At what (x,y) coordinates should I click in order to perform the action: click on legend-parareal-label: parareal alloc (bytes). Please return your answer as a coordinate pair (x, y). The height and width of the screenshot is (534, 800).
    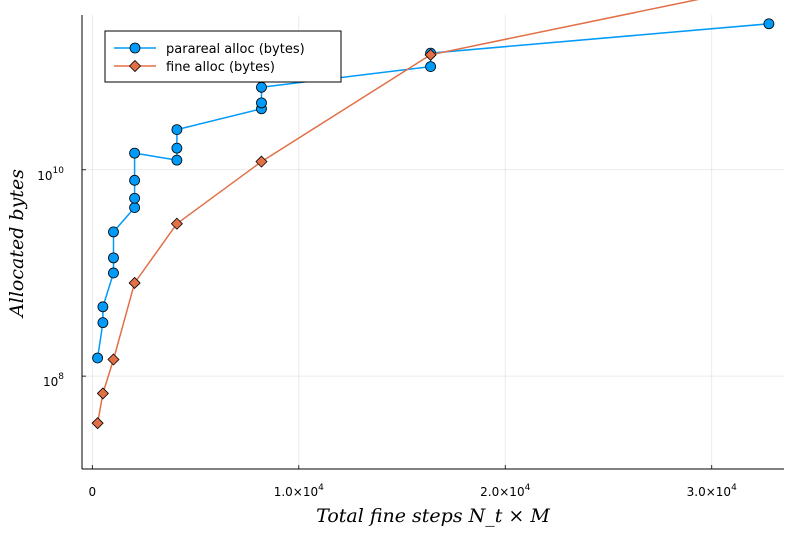
    Looking at the image, I should click on (235, 49).